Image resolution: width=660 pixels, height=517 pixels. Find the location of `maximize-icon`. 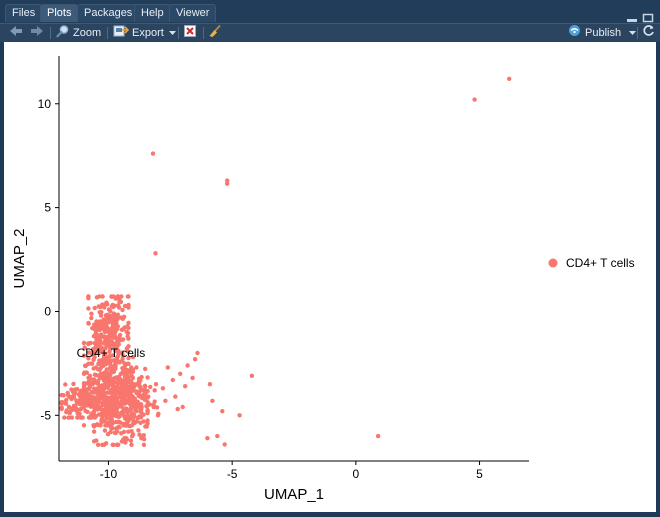

maximize-icon is located at coordinates (648, 16).